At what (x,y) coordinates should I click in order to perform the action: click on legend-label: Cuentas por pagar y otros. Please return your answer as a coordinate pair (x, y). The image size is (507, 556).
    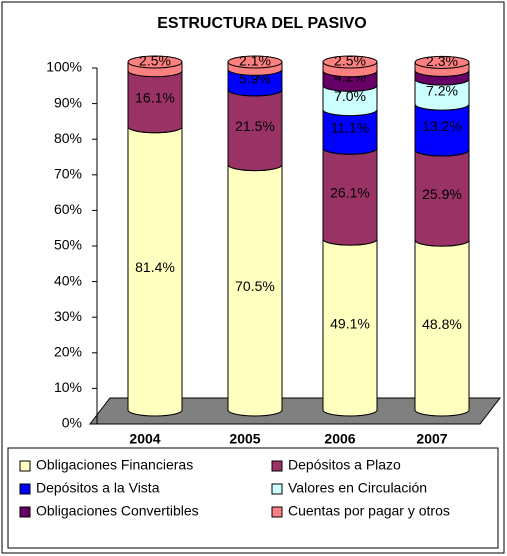
    Looking at the image, I should click on (369, 511).